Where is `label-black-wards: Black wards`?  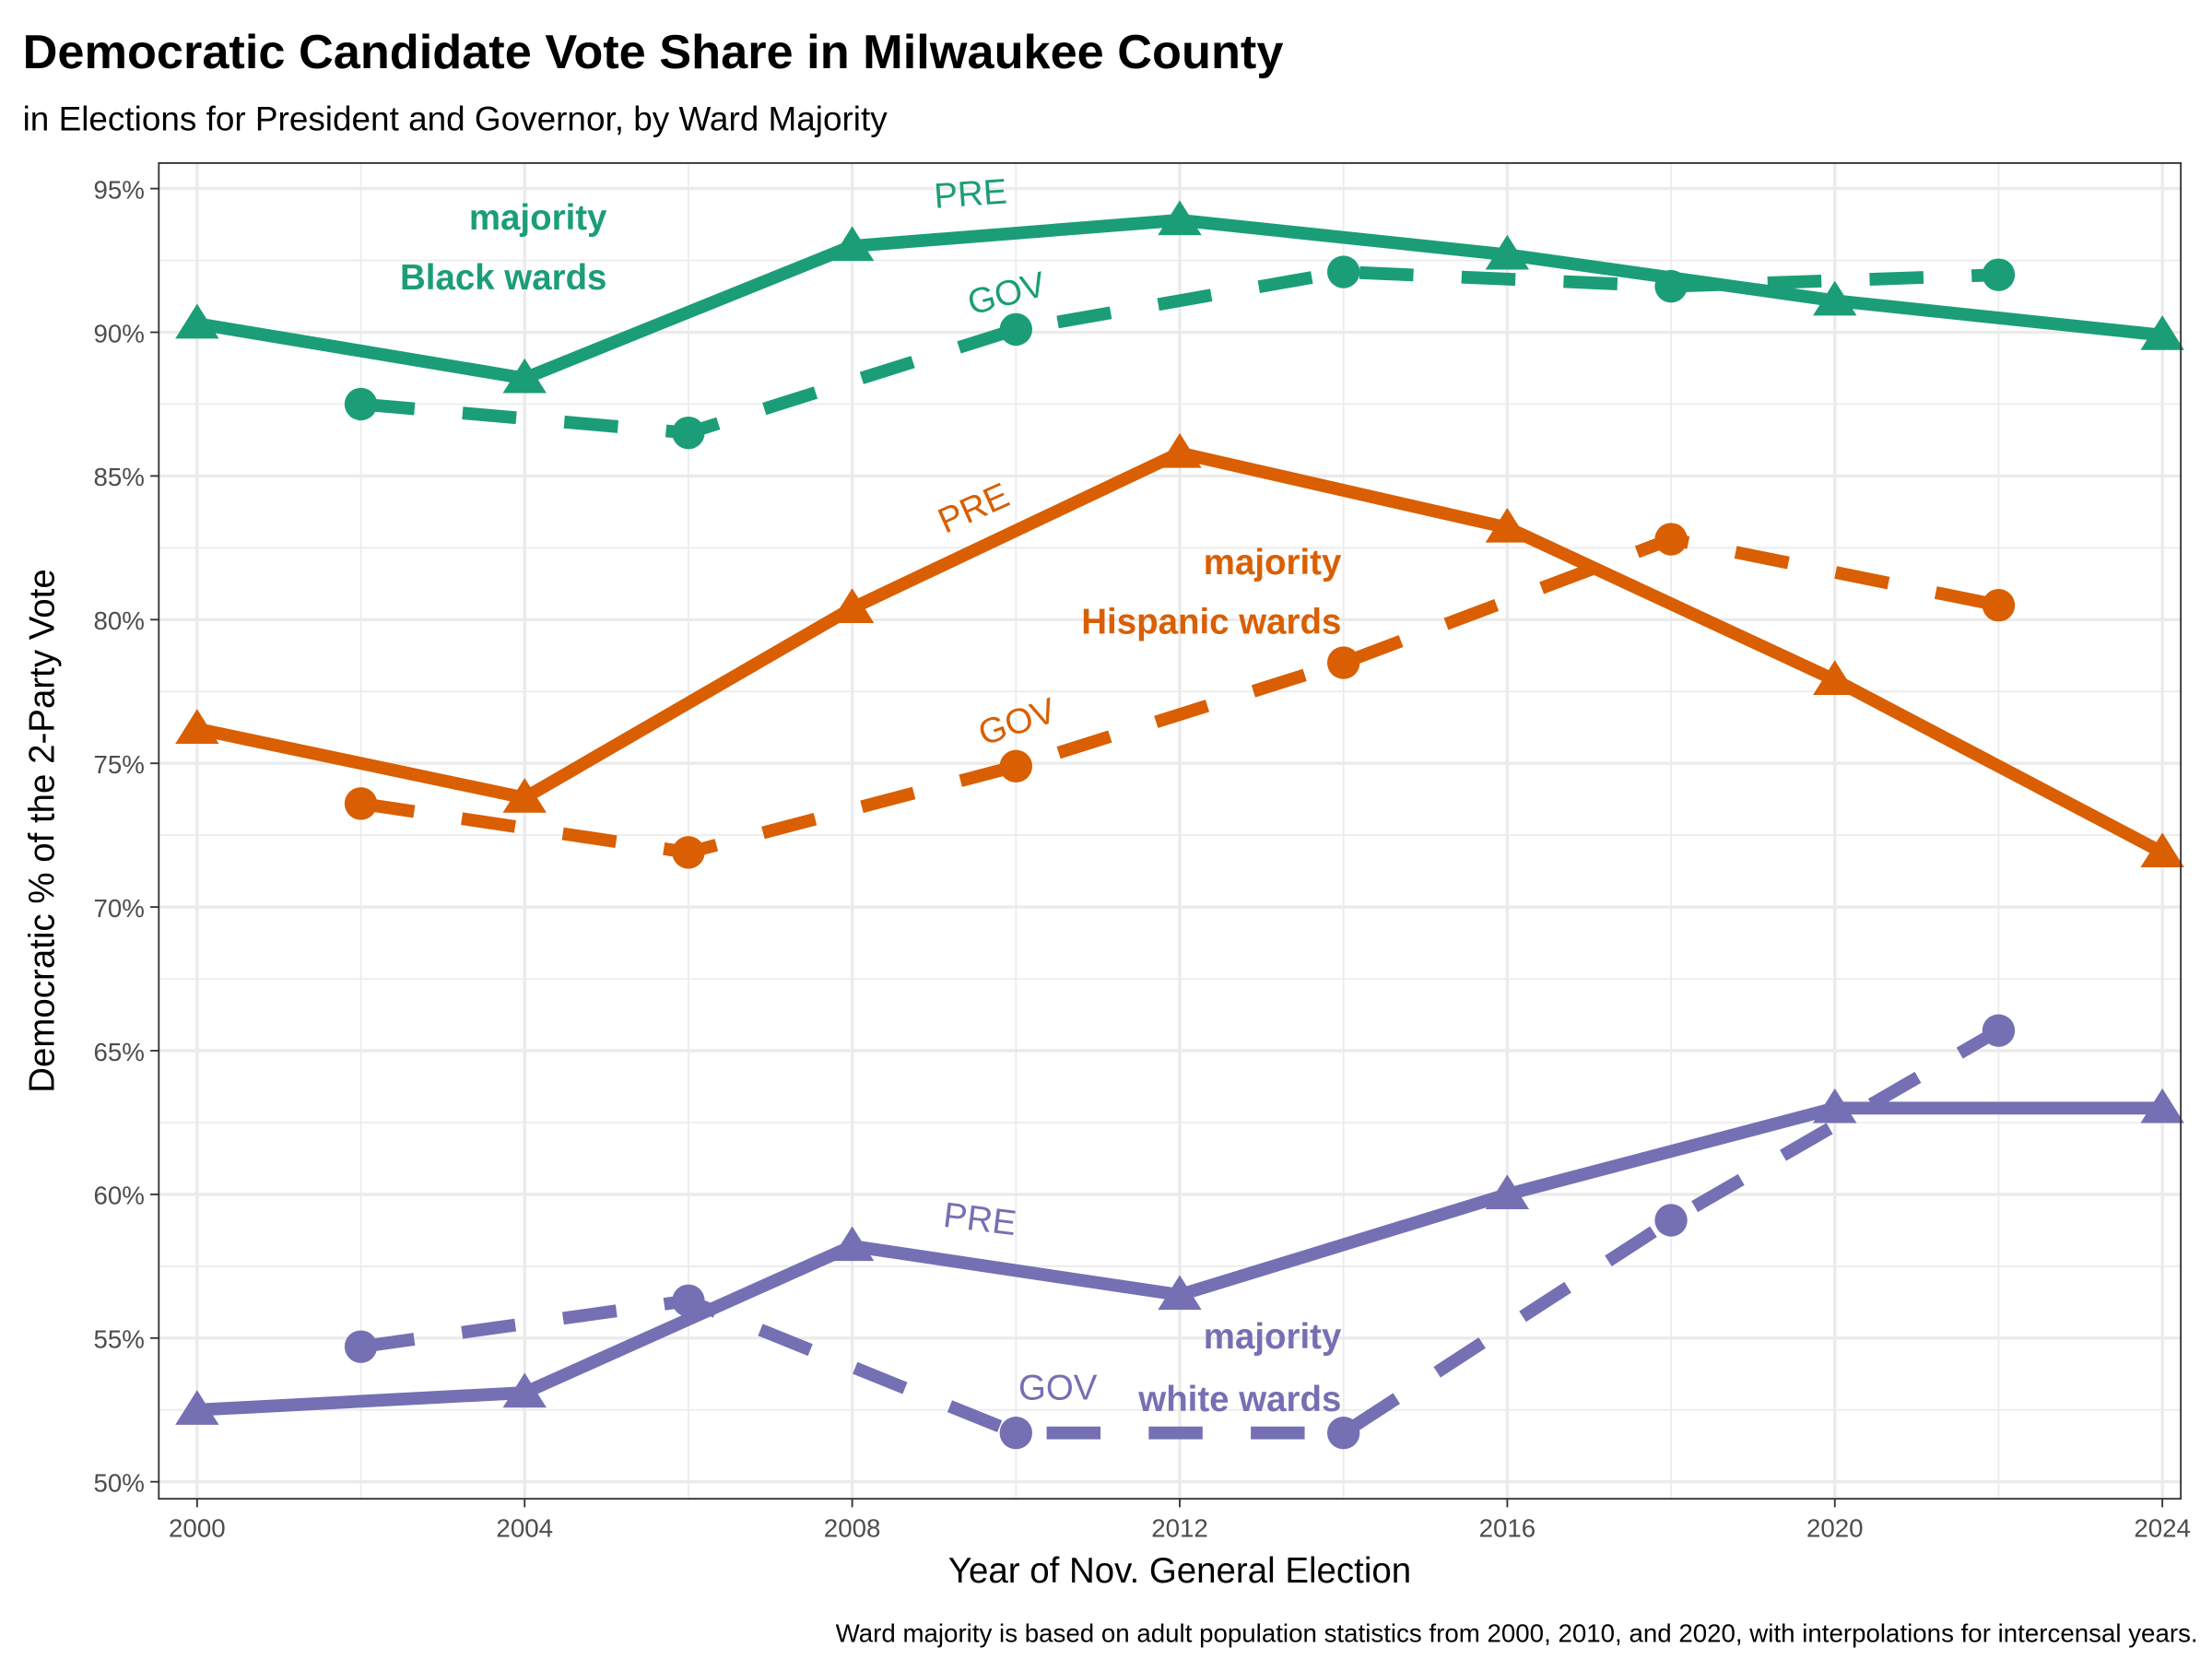 label-black-wards: Black wards is located at coordinates (503, 278).